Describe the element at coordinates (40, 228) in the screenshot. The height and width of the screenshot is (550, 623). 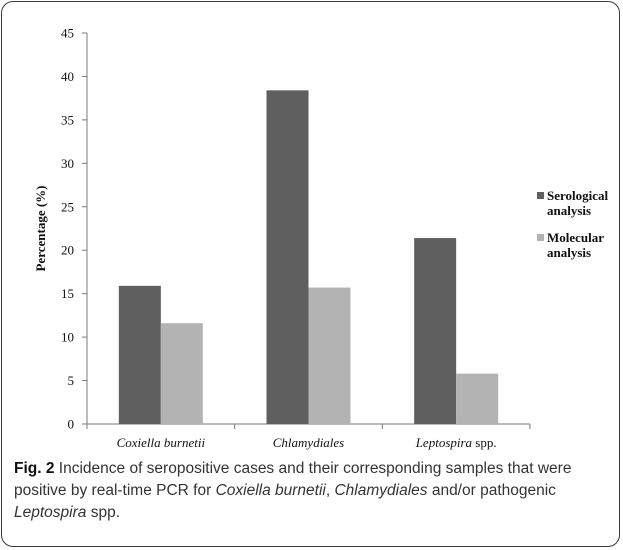
I see `y-axis-label: Percentage (%)` at that location.